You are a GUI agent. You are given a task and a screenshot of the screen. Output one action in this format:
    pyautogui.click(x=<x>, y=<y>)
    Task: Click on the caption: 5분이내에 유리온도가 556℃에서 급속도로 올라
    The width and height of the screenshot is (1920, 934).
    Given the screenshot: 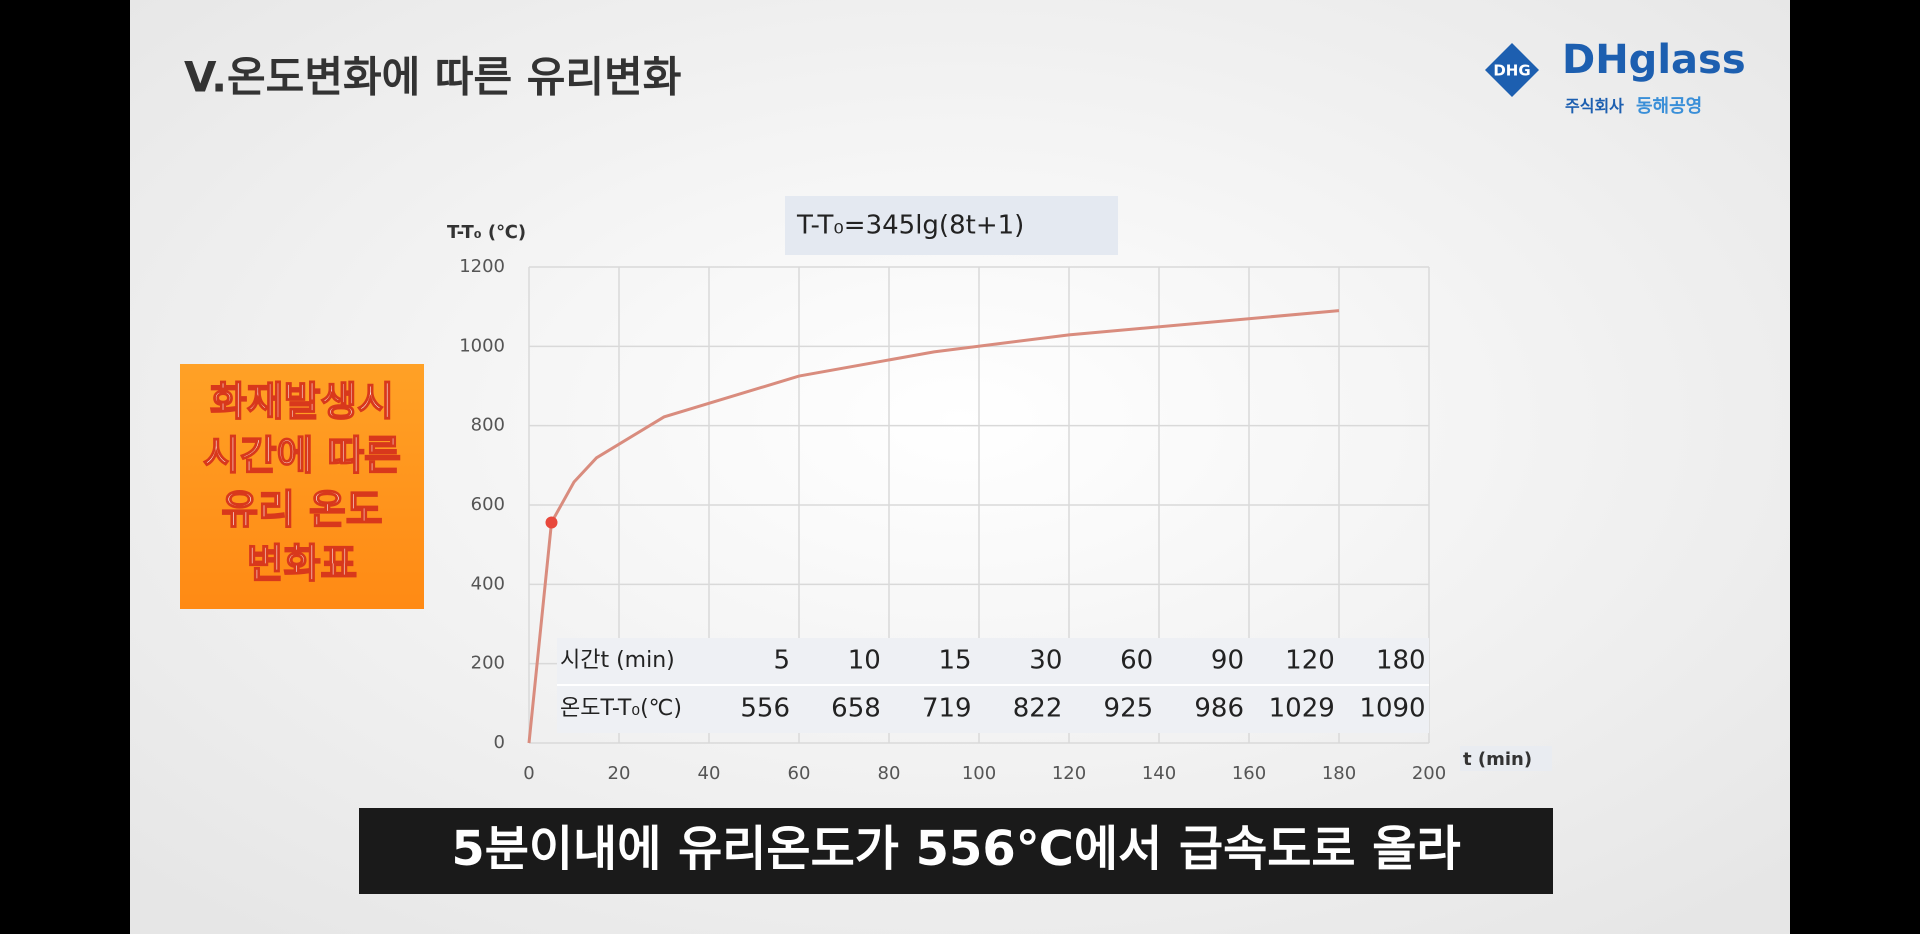 What is the action you would take?
    pyautogui.click(x=955, y=849)
    